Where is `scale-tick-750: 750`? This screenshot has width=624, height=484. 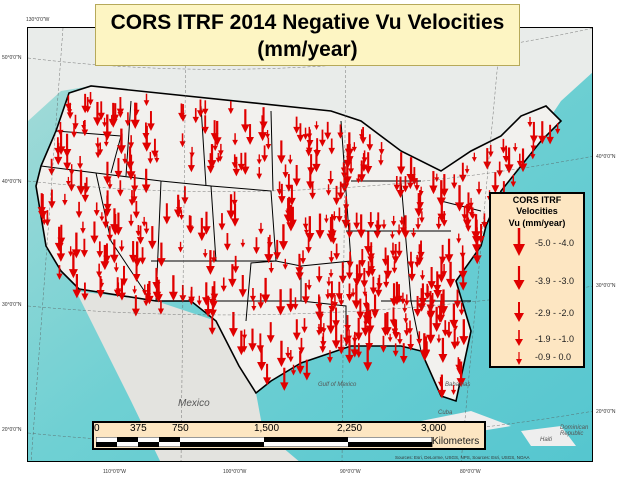 scale-tick-750: 750 is located at coordinates (180, 428).